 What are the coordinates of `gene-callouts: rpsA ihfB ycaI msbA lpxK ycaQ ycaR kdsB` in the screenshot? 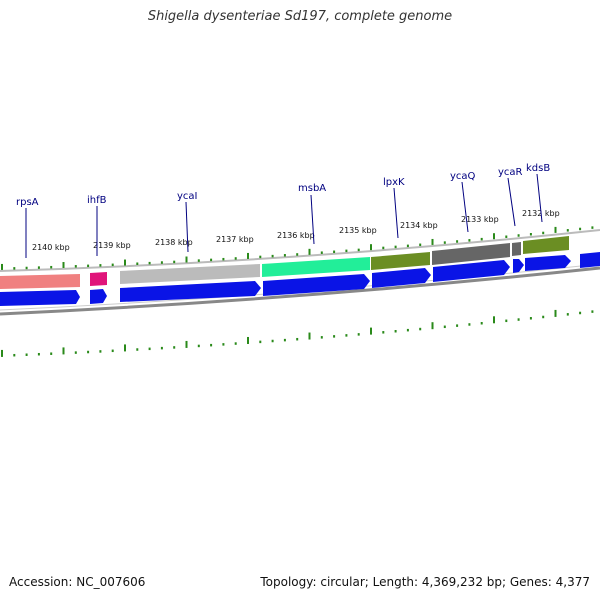 It's located at (283, 210).